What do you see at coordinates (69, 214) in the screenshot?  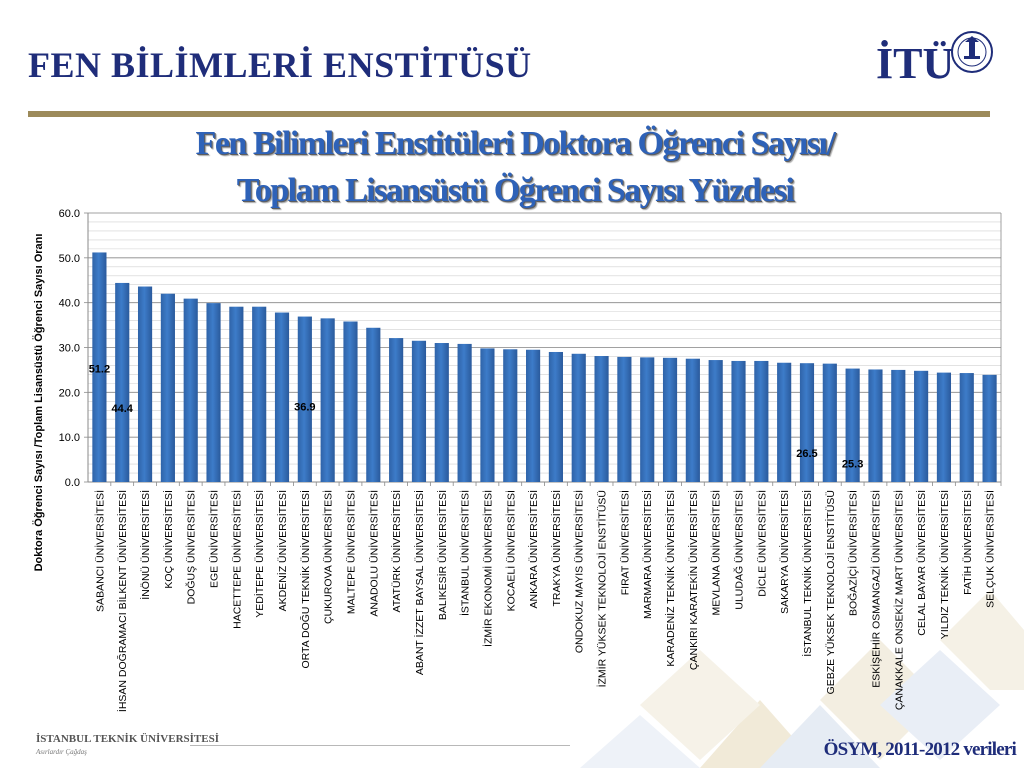 I see `y-tick-label: 60.0` at bounding box center [69, 214].